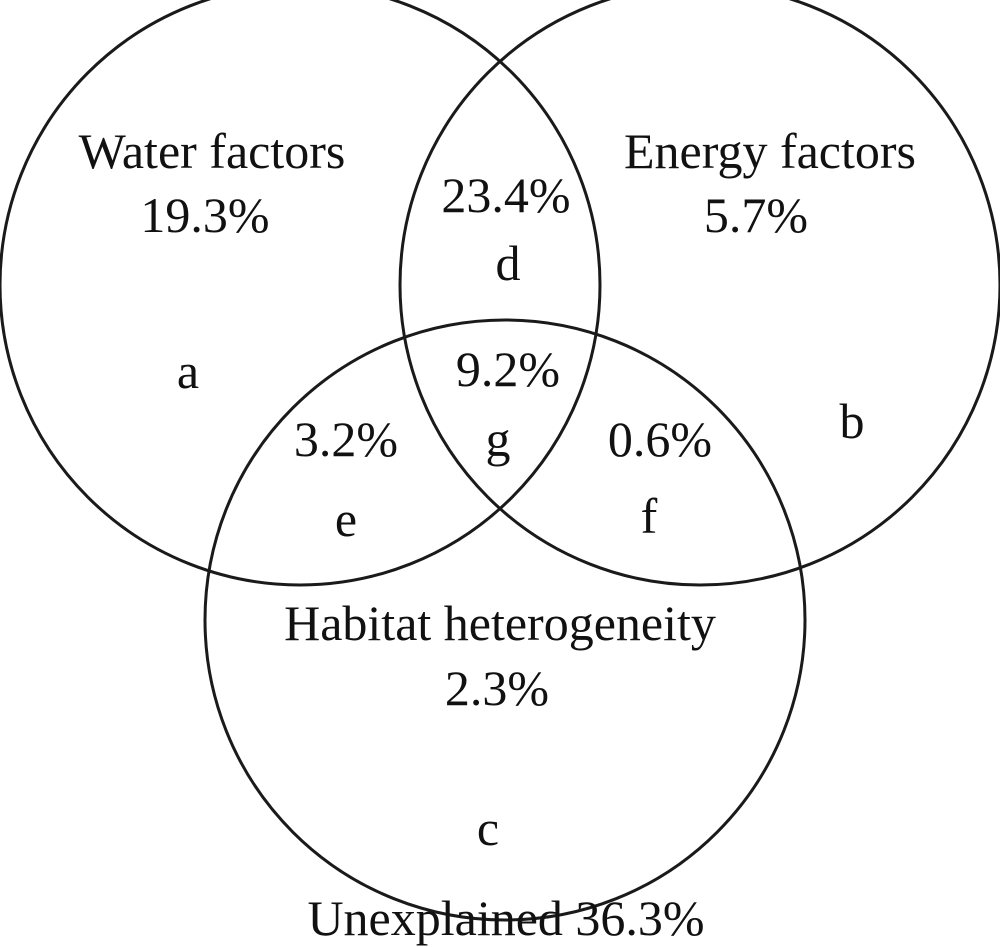  I want to click on region-letter-e: e, so click(346, 519).